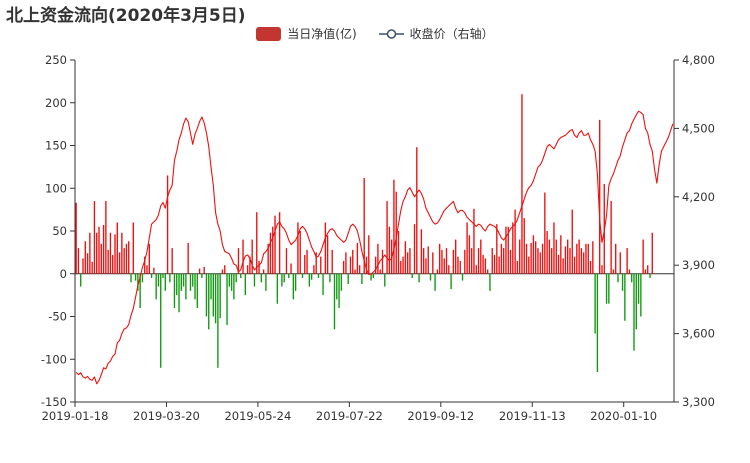 This screenshot has width=750, height=463. What do you see at coordinates (698, 402) in the screenshot?
I see `y-right-tick-label: 3,300` at bounding box center [698, 402].